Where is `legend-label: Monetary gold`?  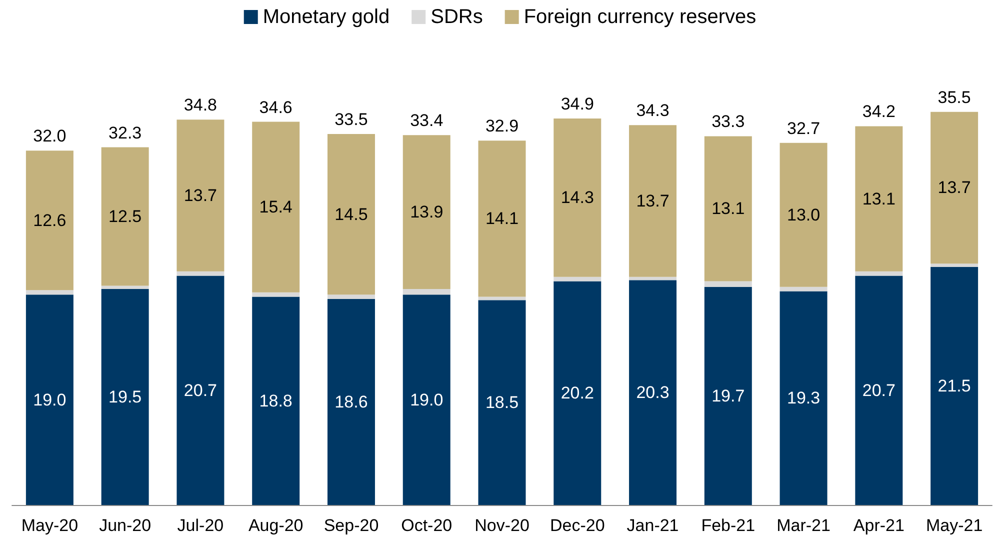
legend-label: Monetary gold is located at coordinates (326, 17).